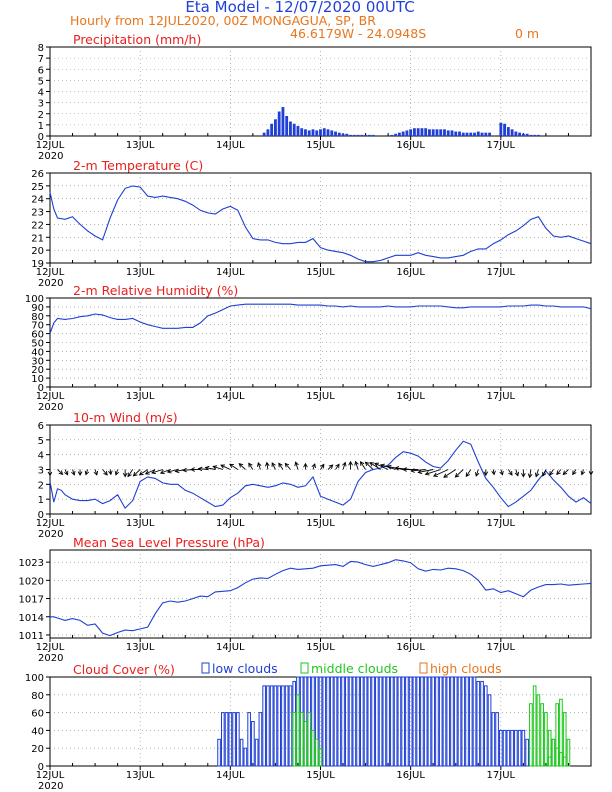 This screenshot has width=612, height=792. What do you see at coordinates (320, 145) in the screenshot?
I see `x-tick-label: 15JUL` at bounding box center [320, 145].